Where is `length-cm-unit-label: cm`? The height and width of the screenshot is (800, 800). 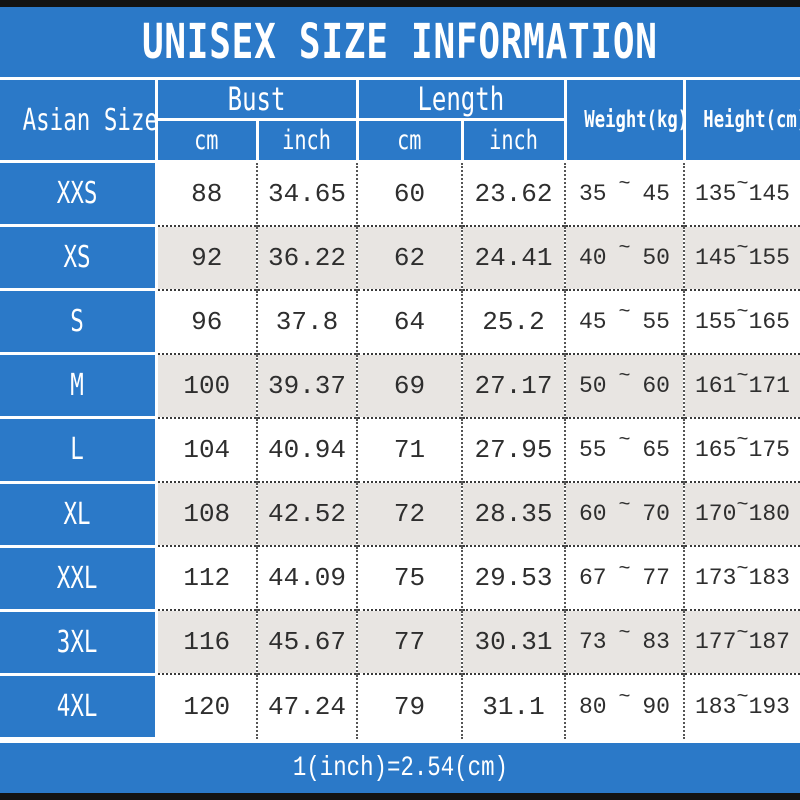 length-cm-unit-label: cm is located at coordinates (409, 140).